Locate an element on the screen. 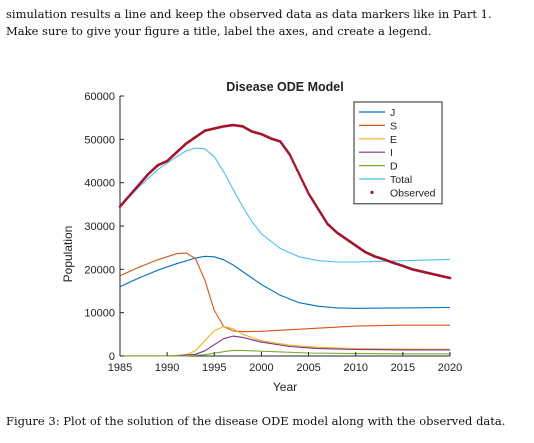  series-e-line is located at coordinates (285, 341).